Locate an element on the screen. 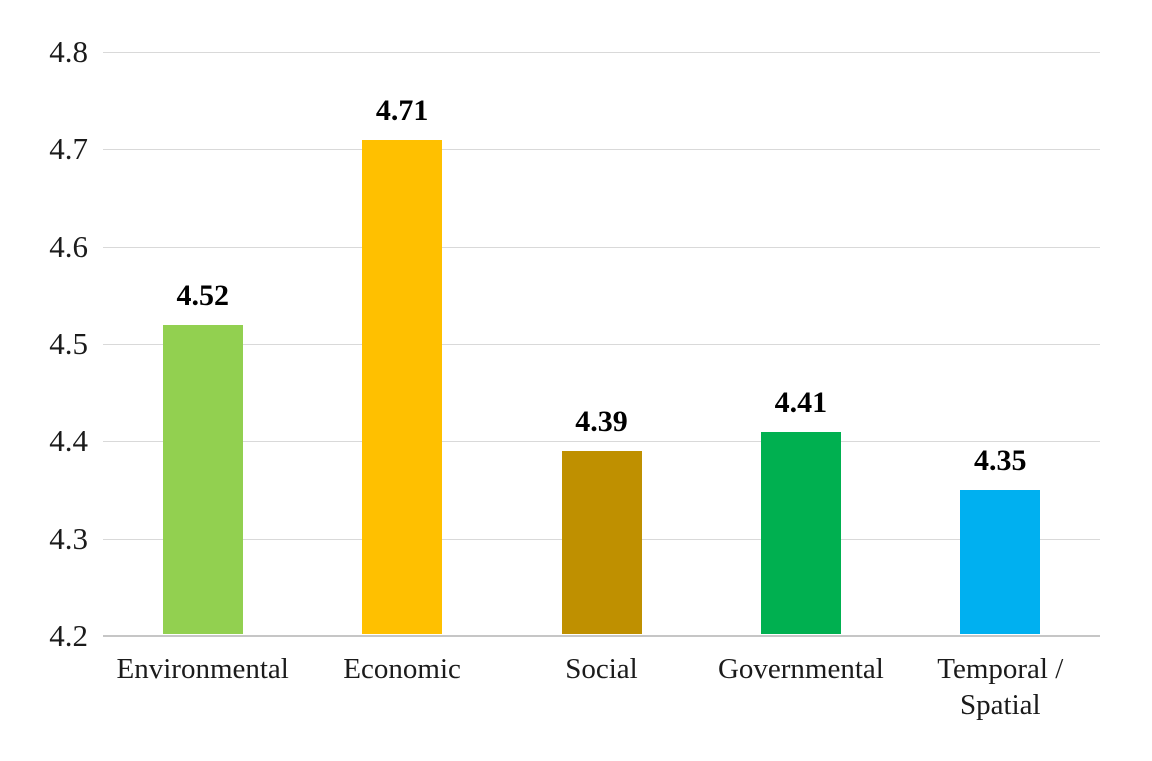 The width and height of the screenshot is (1152, 761). bar-value-label: 4.52 is located at coordinates (202, 295).